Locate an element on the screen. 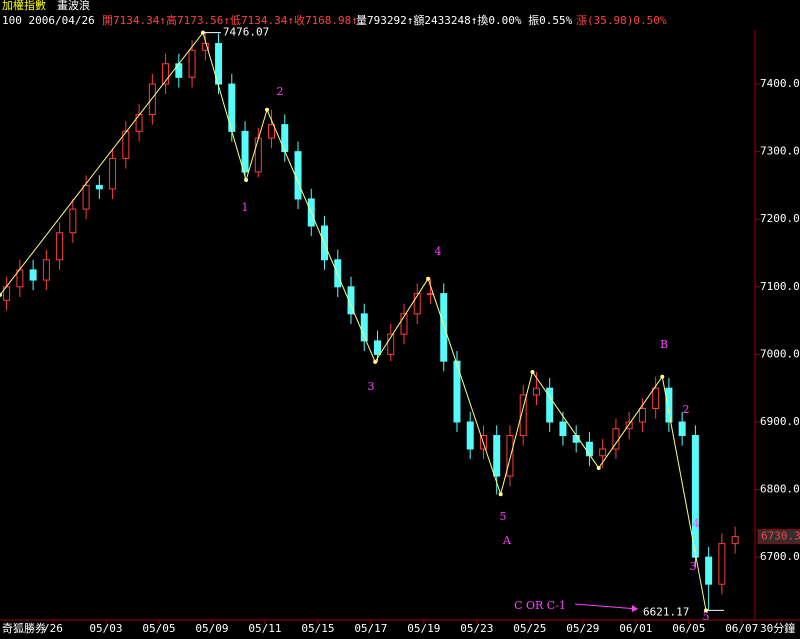 The height and width of the screenshot is (639, 800). x-tick-label: 06/05 is located at coordinates (688, 628).